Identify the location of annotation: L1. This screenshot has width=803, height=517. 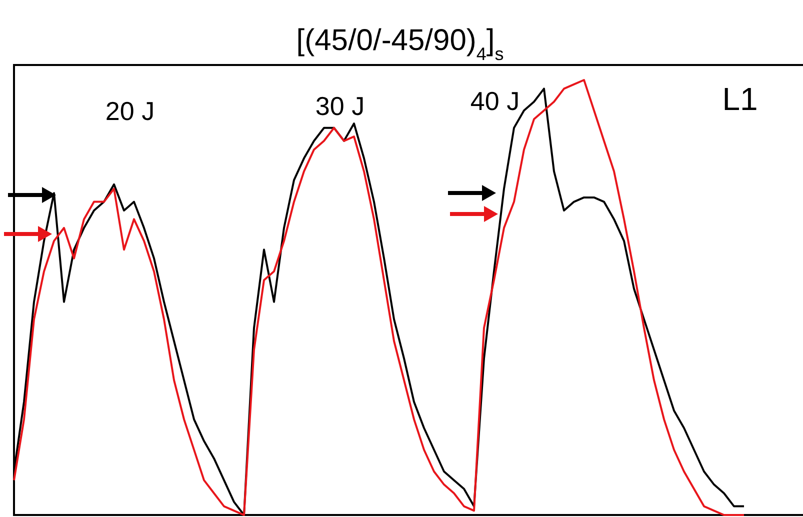
(740, 99).